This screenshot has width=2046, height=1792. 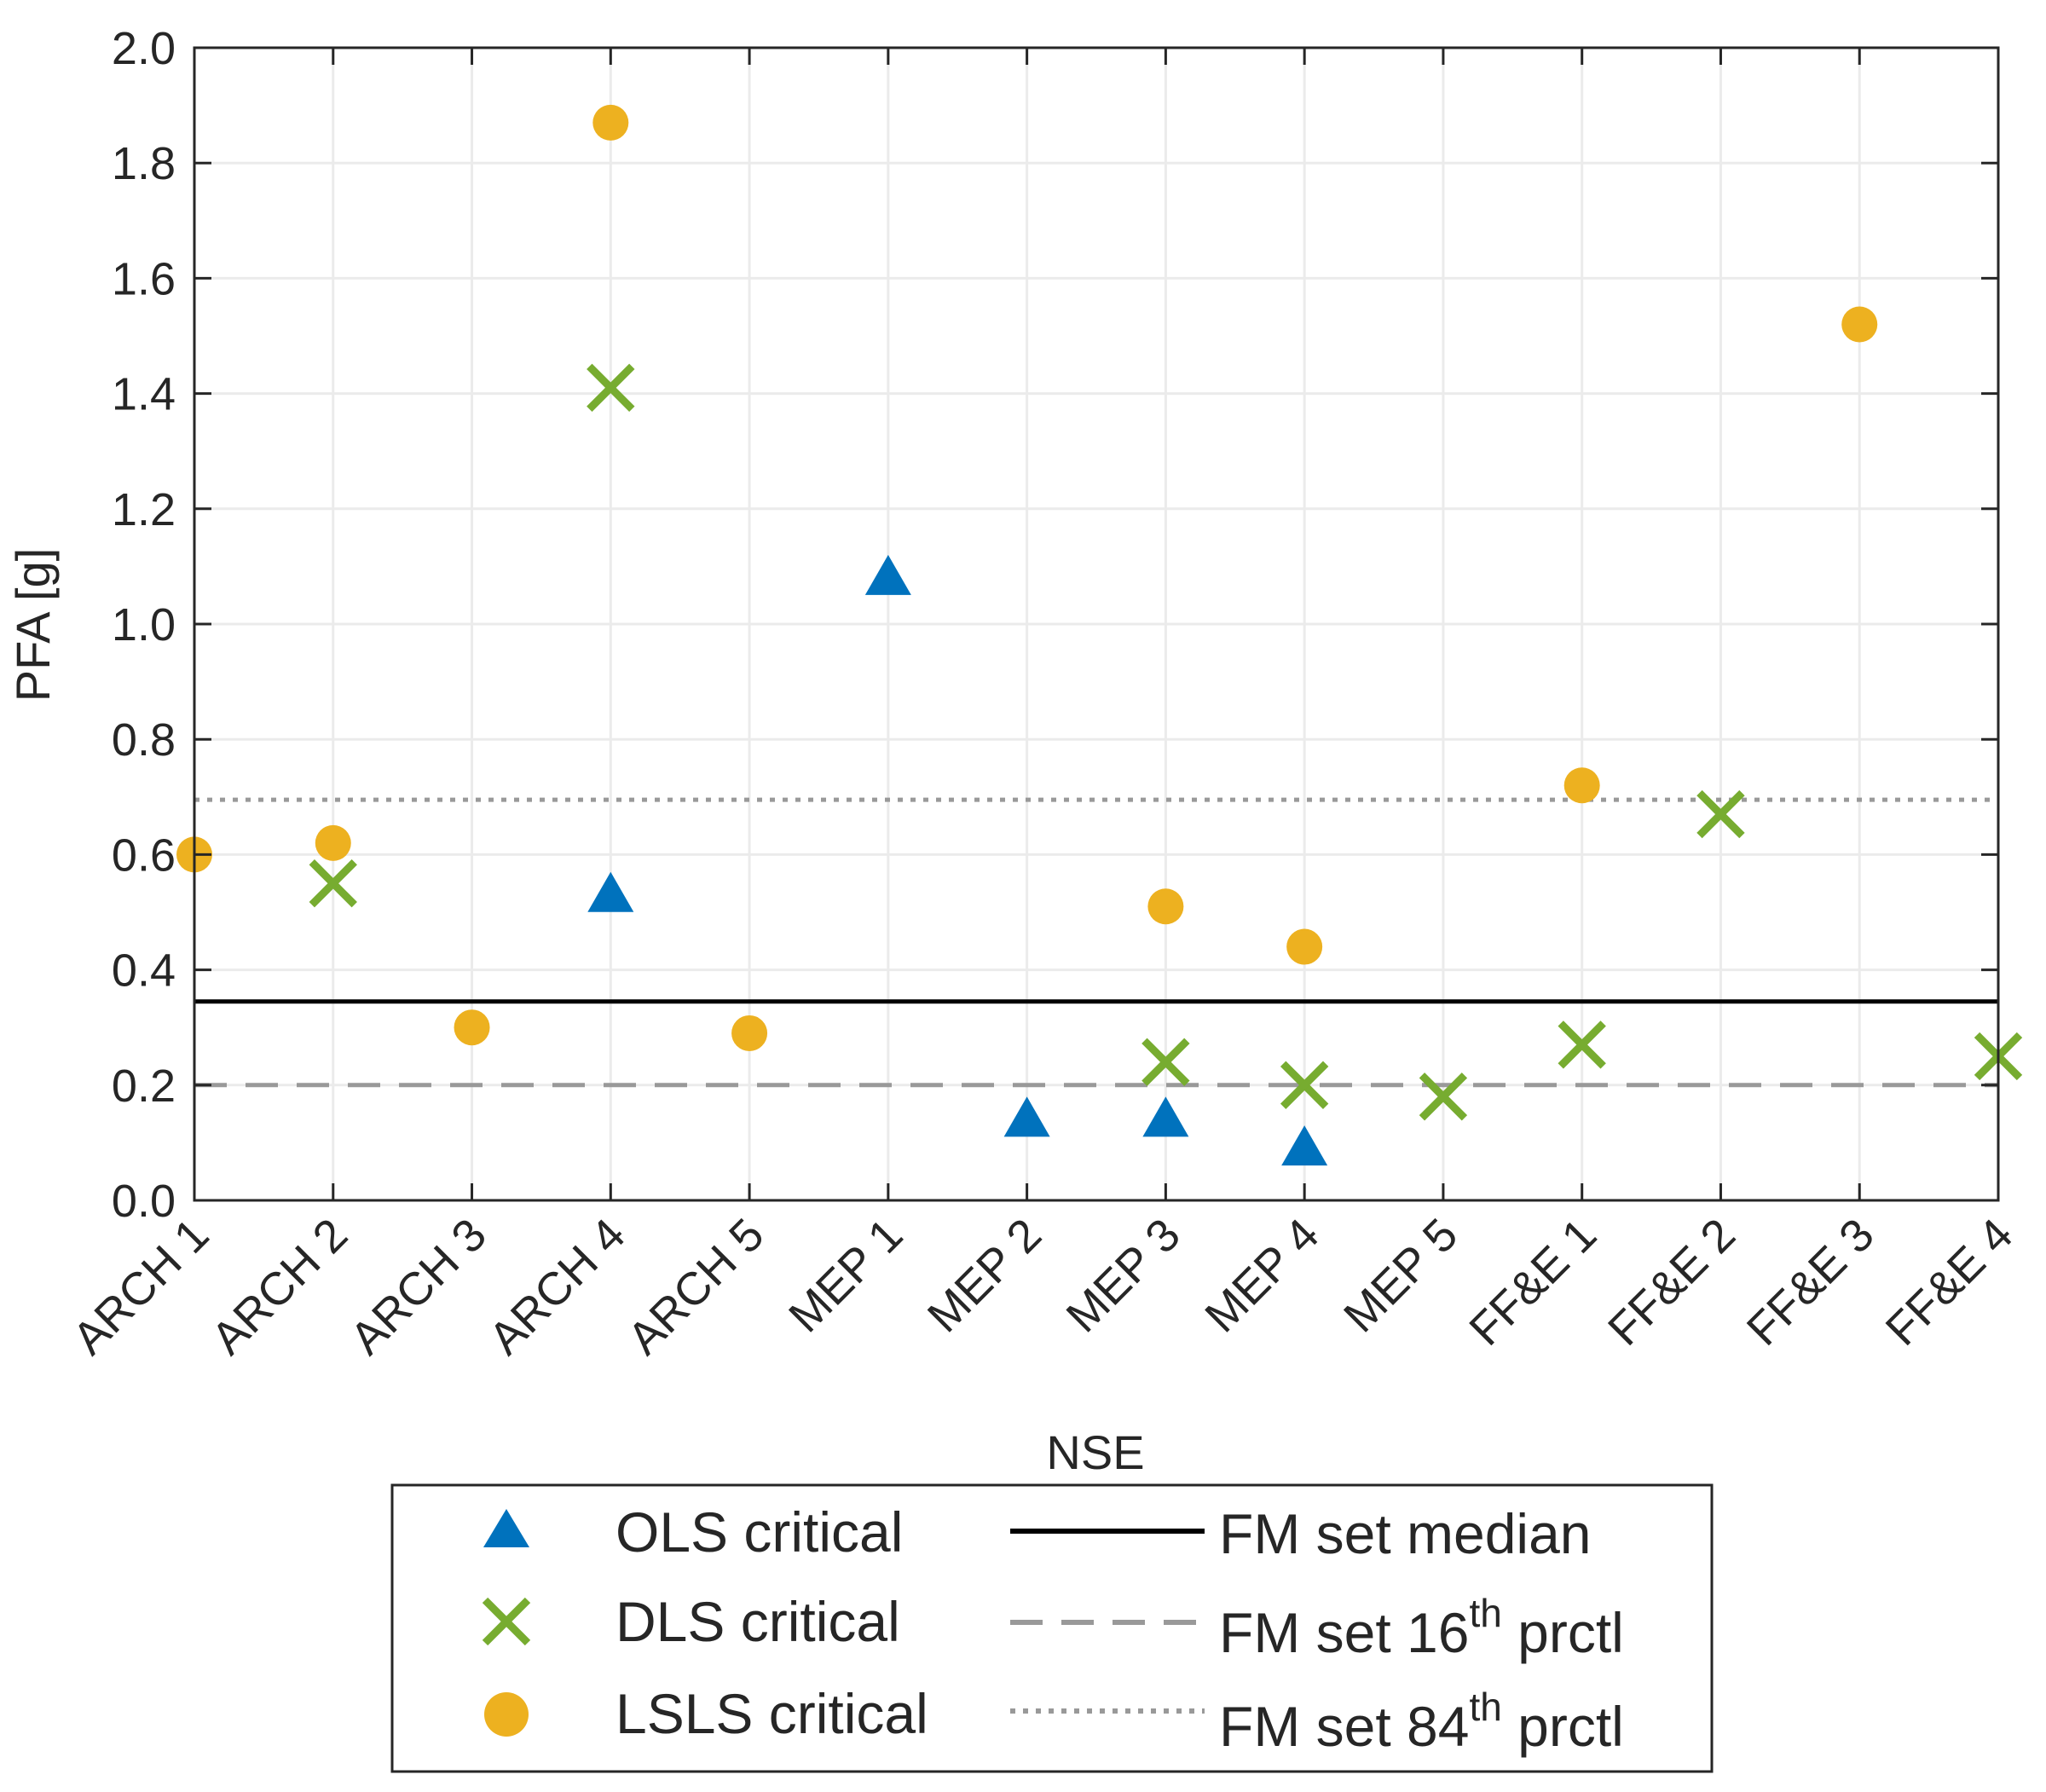 What do you see at coordinates (1095, 1452) in the screenshot?
I see `x-axis-title: NSE` at bounding box center [1095, 1452].